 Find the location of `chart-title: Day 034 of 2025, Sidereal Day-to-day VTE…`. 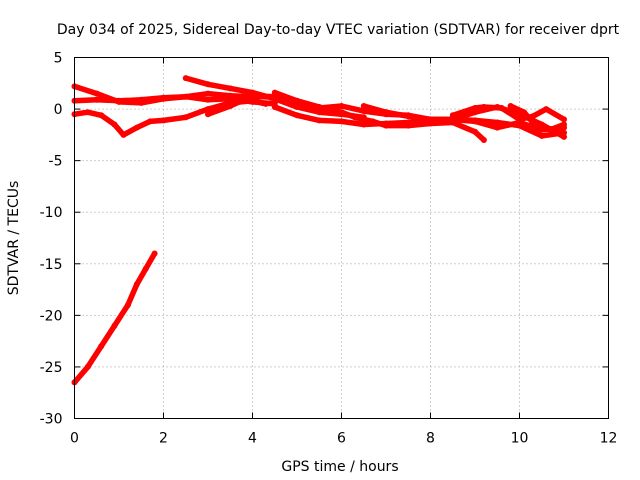

chart-title: Day 034 of 2025, Sidereal Day-to-day VTE… is located at coordinates (338, 30).